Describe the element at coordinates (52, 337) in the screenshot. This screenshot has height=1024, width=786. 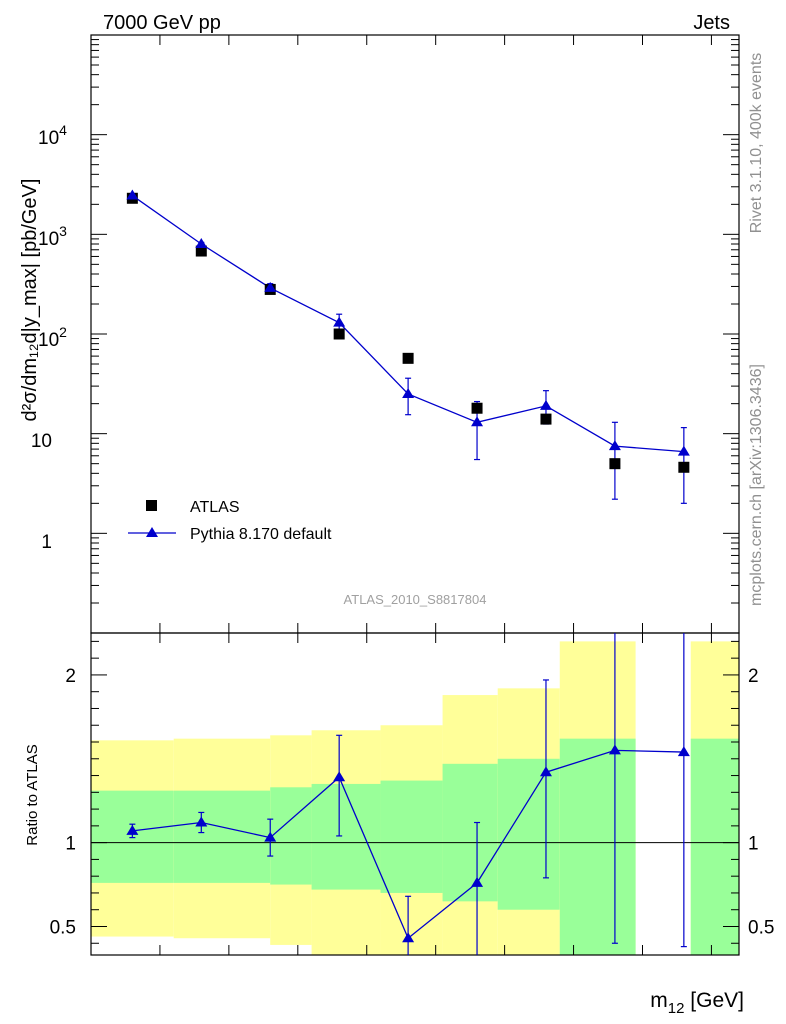
I see `ytick-label-100: 10²` at that location.